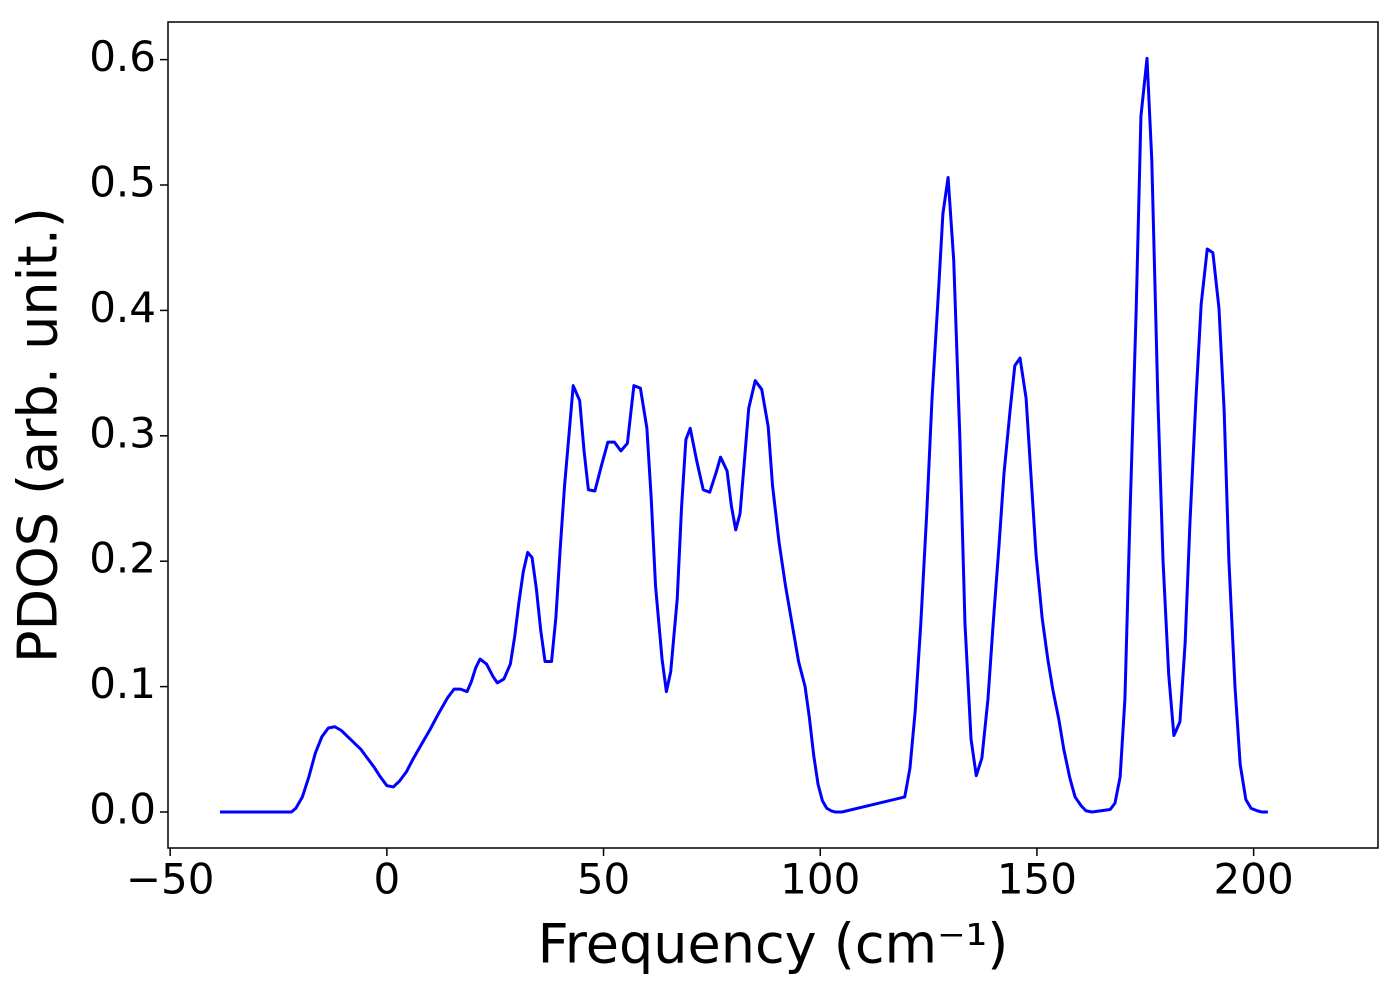 This screenshot has height=1000, width=1400. What do you see at coordinates (1254, 879) in the screenshot?
I see `x-tick-label: 200` at bounding box center [1254, 879].